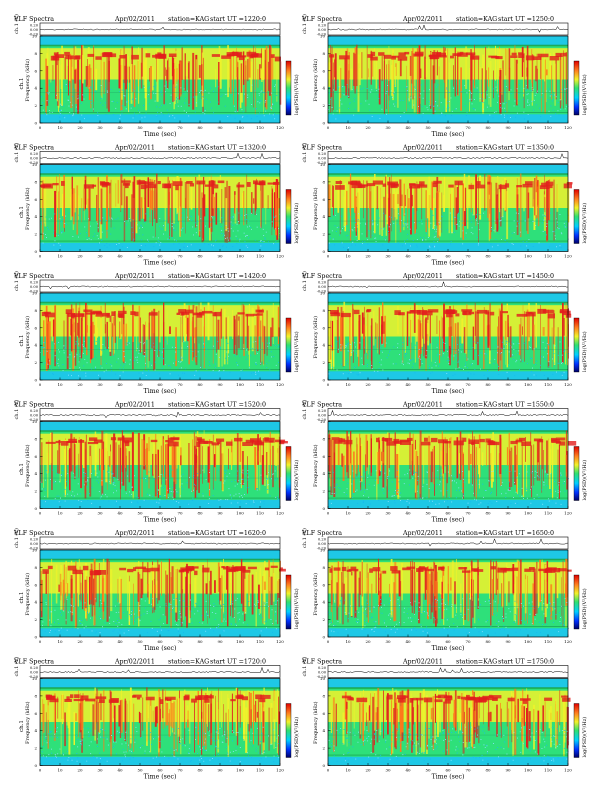  Describe the element at coordinates (488, 256) in the screenshot. I see `time-tick-label: 80` at that location.